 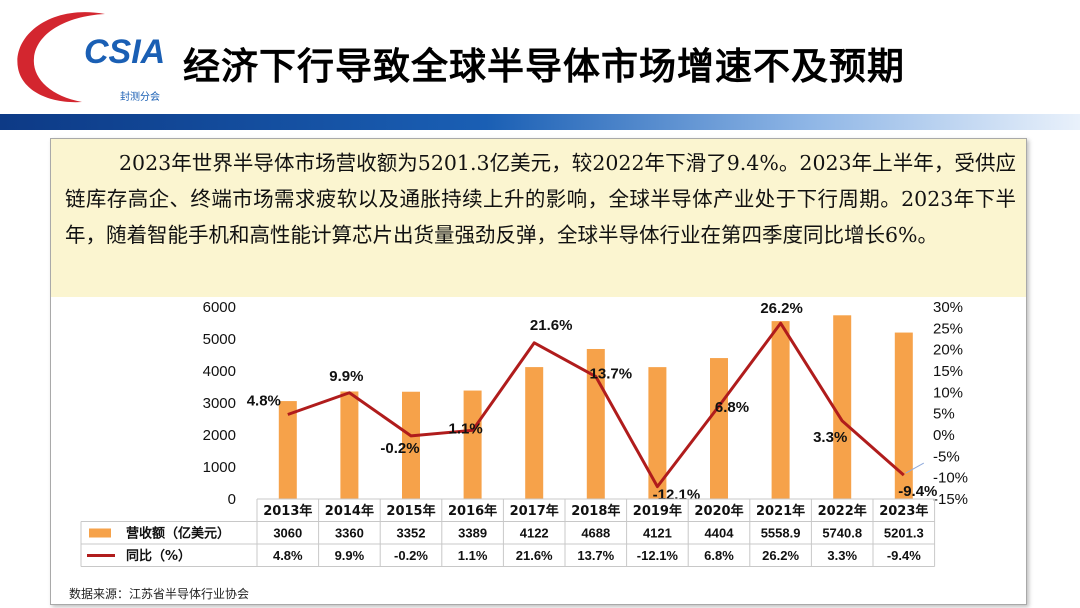 I want to click on yoy-point-label: 26.2%, so click(x=781, y=308).